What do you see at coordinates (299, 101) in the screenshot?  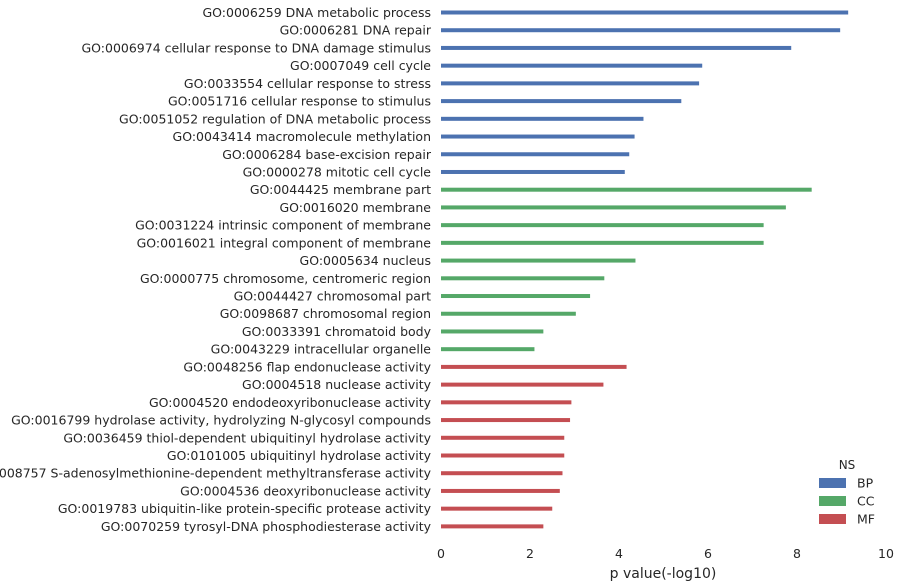 I see `category-label: GO:0051716 cellular response to stimulus` at bounding box center [299, 101].